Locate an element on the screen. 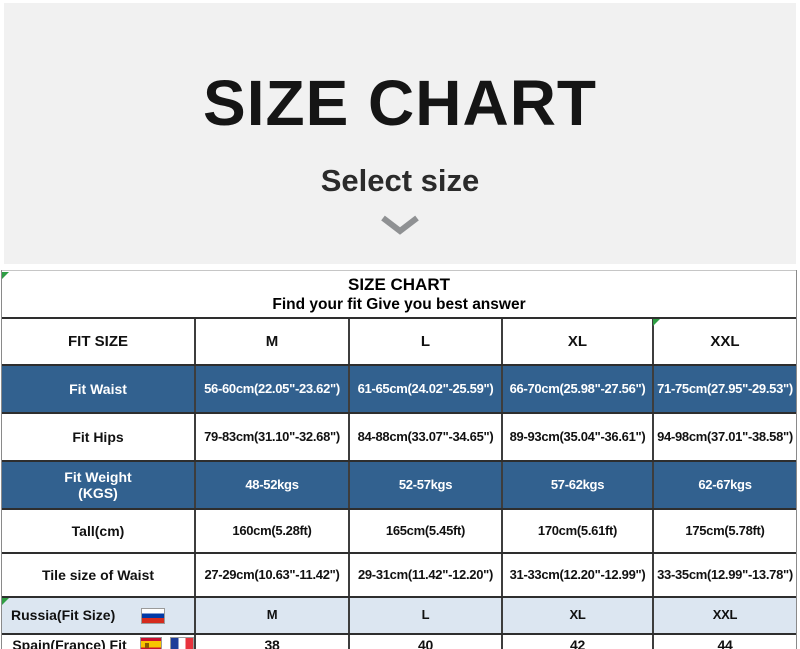  cell-value: 29-31cm(11.42"-12.20") is located at coordinates (424, 575).